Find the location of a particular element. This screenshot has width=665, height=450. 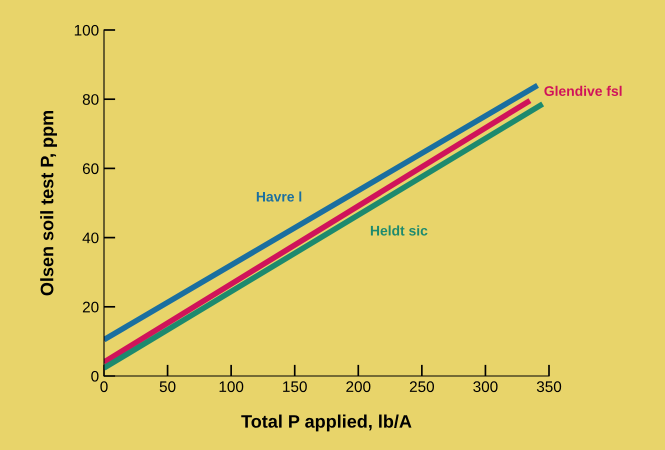

y-tick-label: 20 is located at coordinates (90, 307).